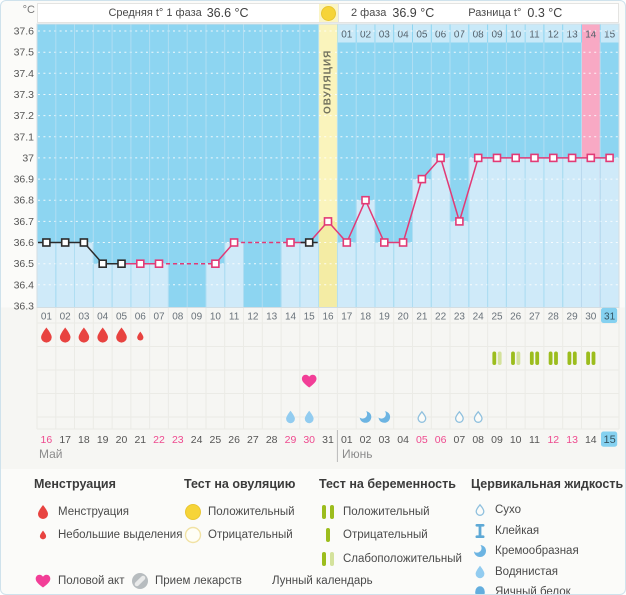  What do you see at coordinates (328, 13) in the screenshot?
I see `ovulation-header-cell` at bounding box center [328, 13].